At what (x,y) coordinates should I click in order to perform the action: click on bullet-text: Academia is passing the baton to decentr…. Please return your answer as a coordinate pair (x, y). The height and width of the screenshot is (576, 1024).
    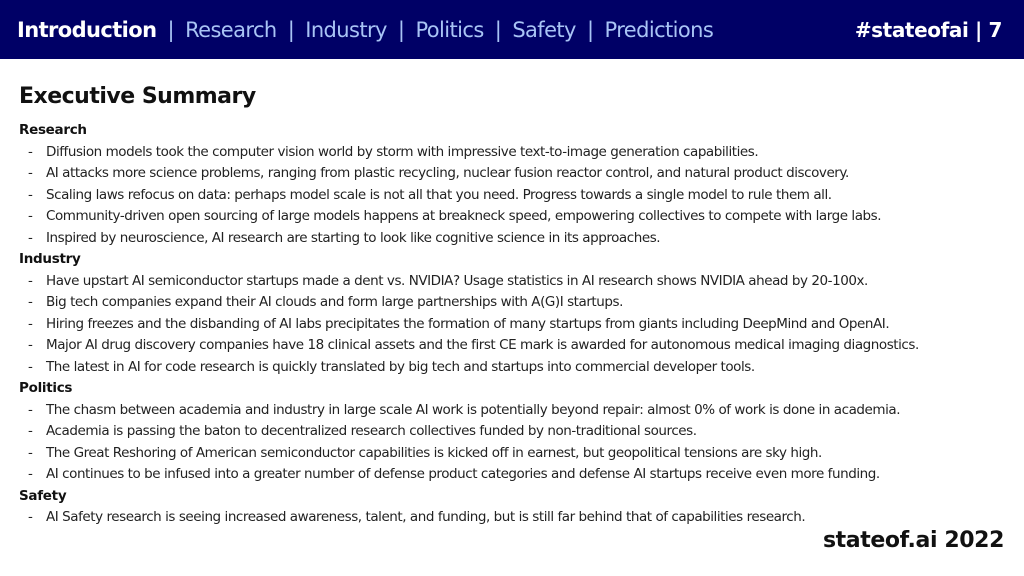
    Looking at the image, I should click on (371, 431).